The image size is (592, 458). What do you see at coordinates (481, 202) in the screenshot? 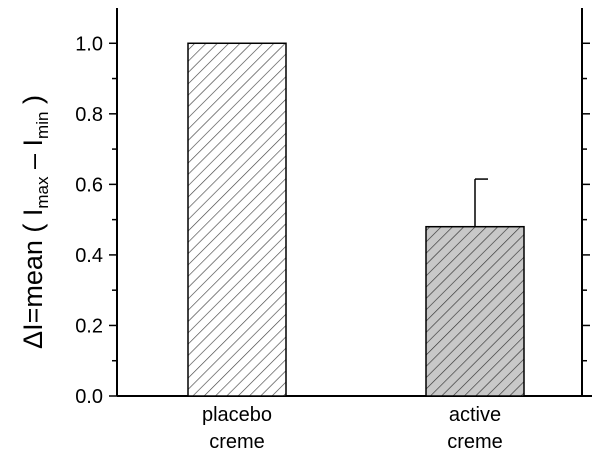
I see `error-bars` at bounding box center [481, 202].